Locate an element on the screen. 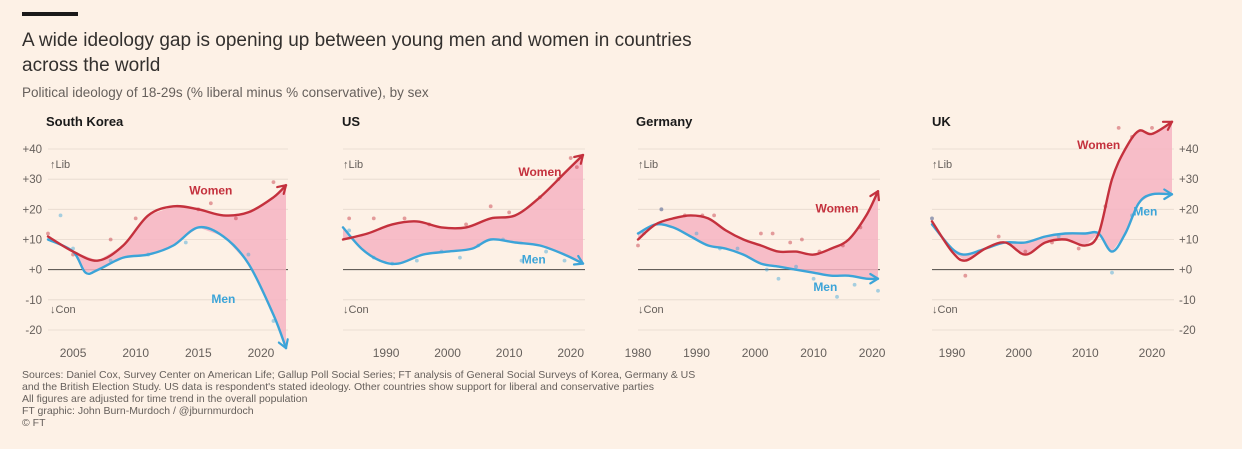  panel-title-2: Germany is located at coordinates (664, 121).